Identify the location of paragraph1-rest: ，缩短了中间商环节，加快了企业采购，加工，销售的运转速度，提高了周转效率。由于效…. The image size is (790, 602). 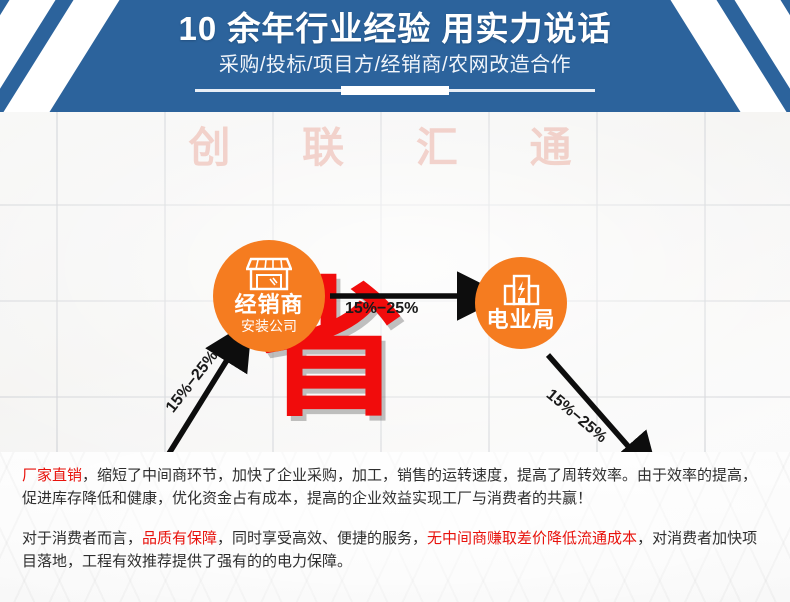
(390, 487).